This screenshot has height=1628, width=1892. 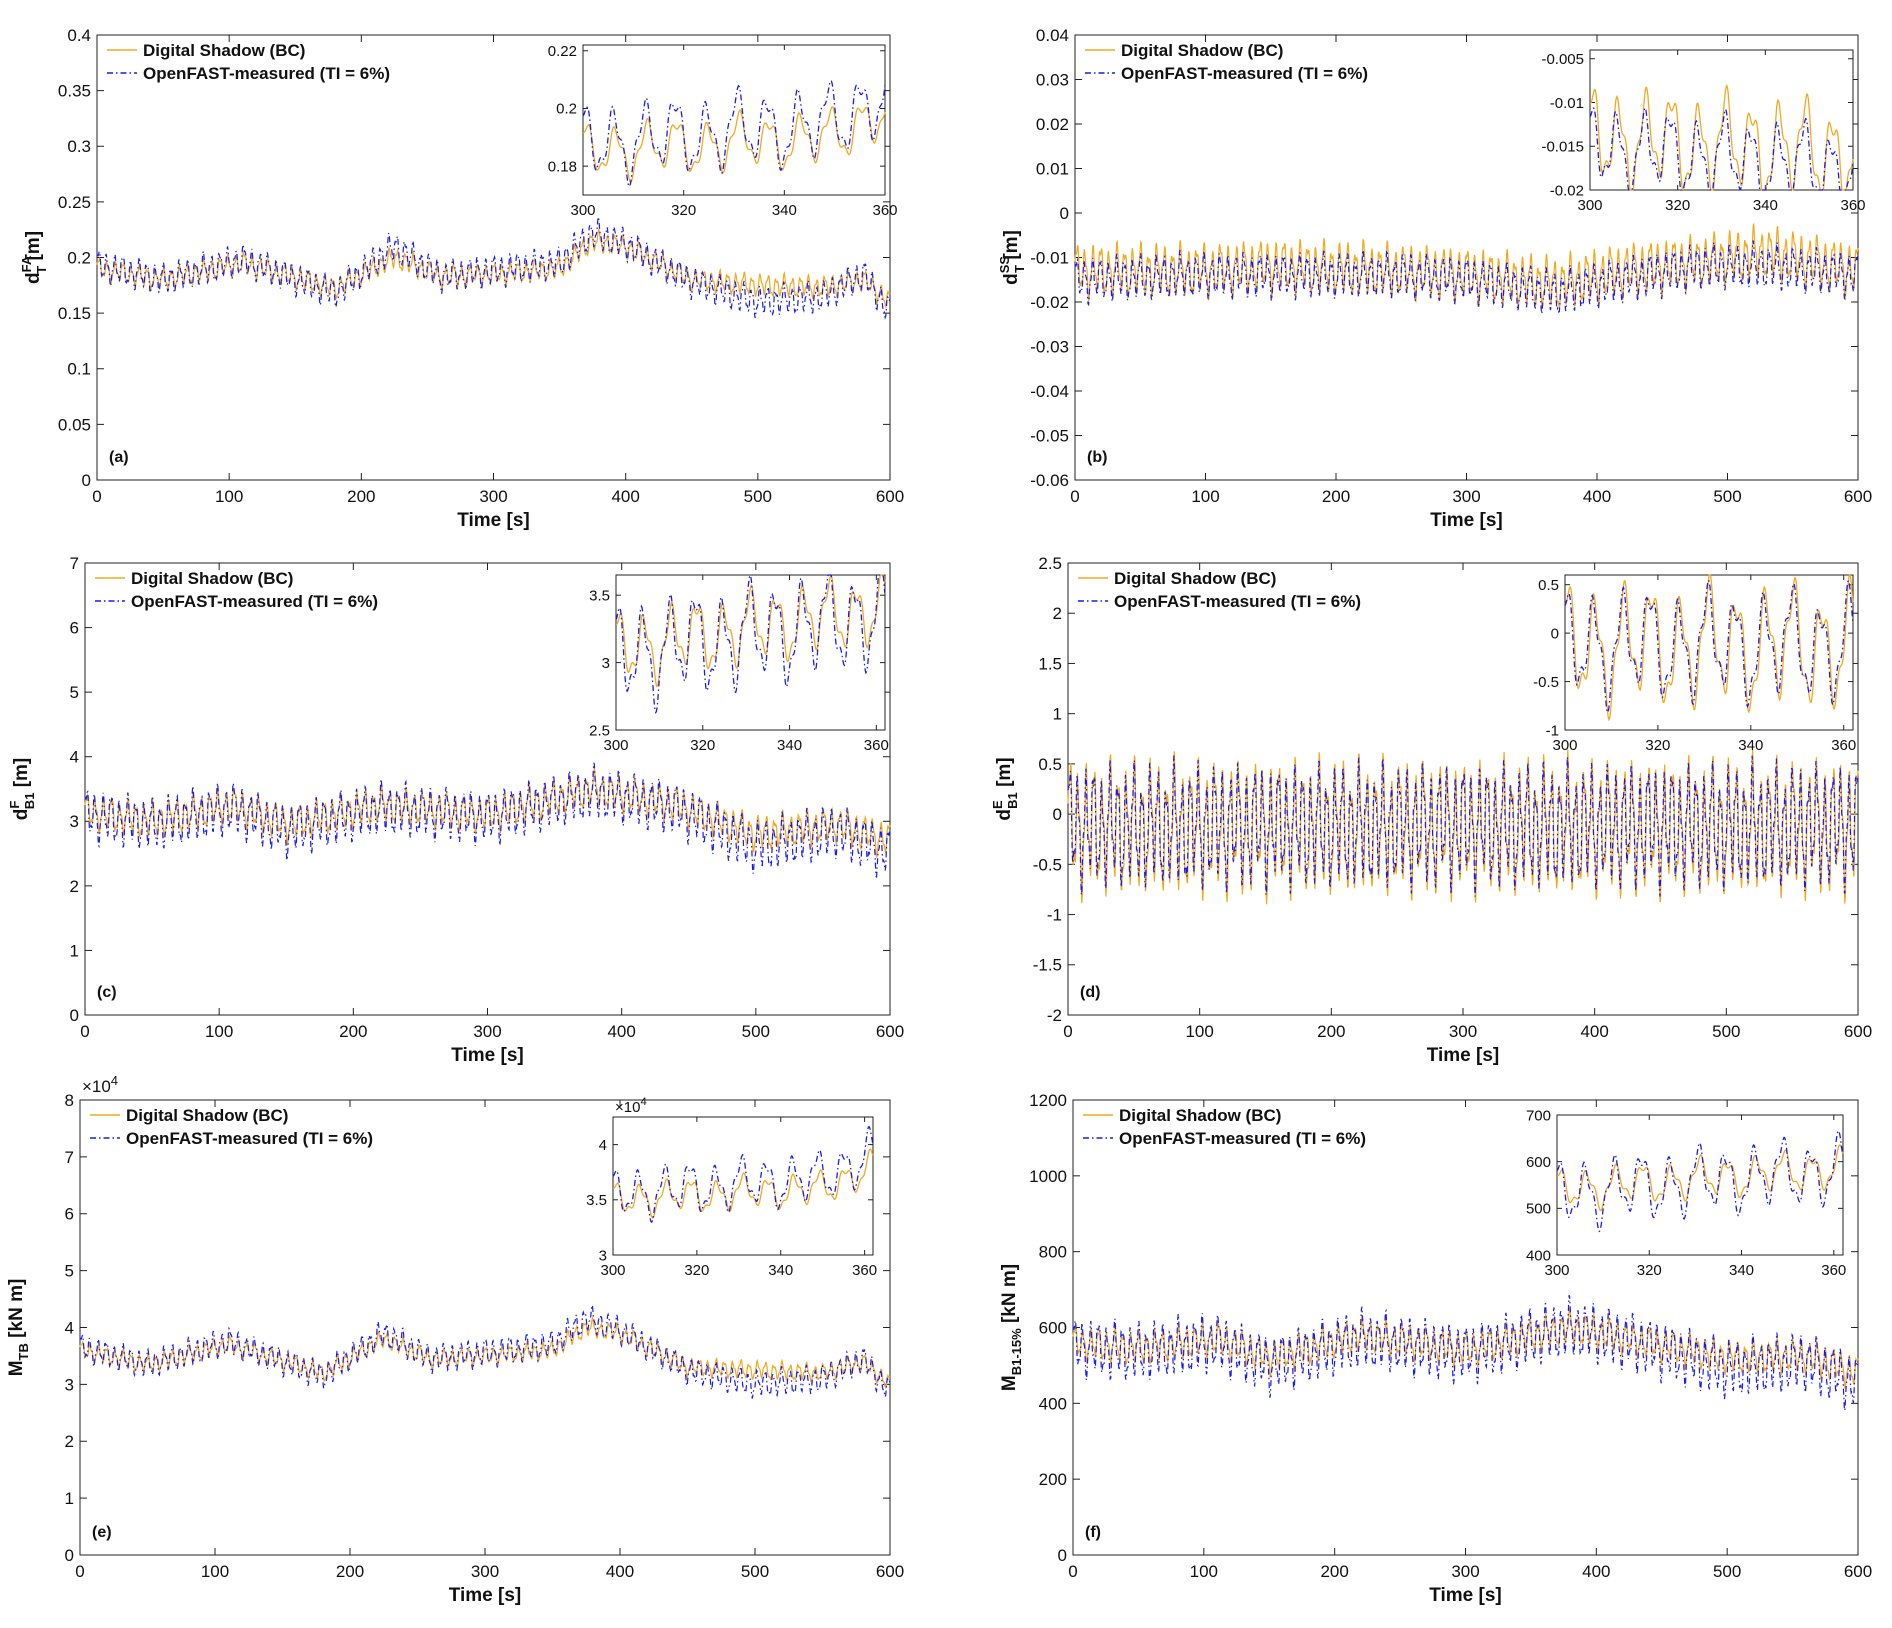 What do you see at coordinates (1205, 496) in the screenshot?
I see `panel-b-x-tick-label: 100` at bounding box center [1205, 496].